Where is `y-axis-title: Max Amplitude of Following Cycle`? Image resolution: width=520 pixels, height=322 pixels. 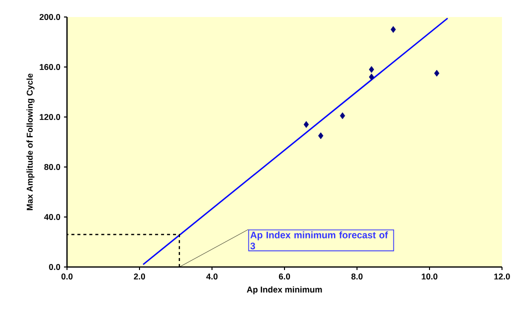 y-axis-title: Max Amplitude of Following Cycle is located at coordinates (30, 142).